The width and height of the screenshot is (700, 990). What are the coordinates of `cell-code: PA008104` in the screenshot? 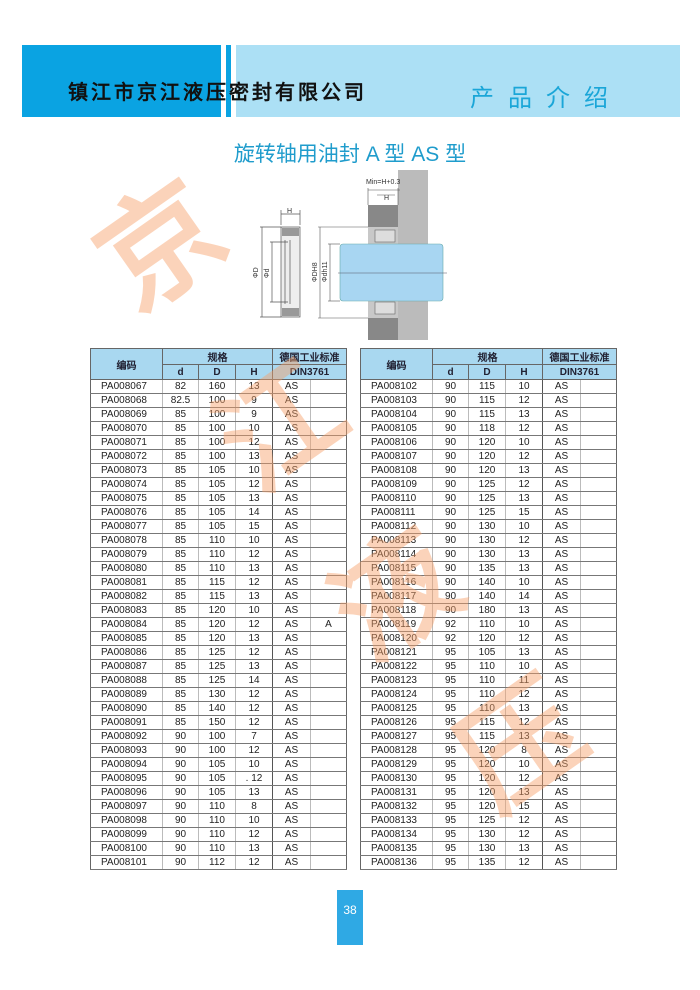 It's located at (396, 414).